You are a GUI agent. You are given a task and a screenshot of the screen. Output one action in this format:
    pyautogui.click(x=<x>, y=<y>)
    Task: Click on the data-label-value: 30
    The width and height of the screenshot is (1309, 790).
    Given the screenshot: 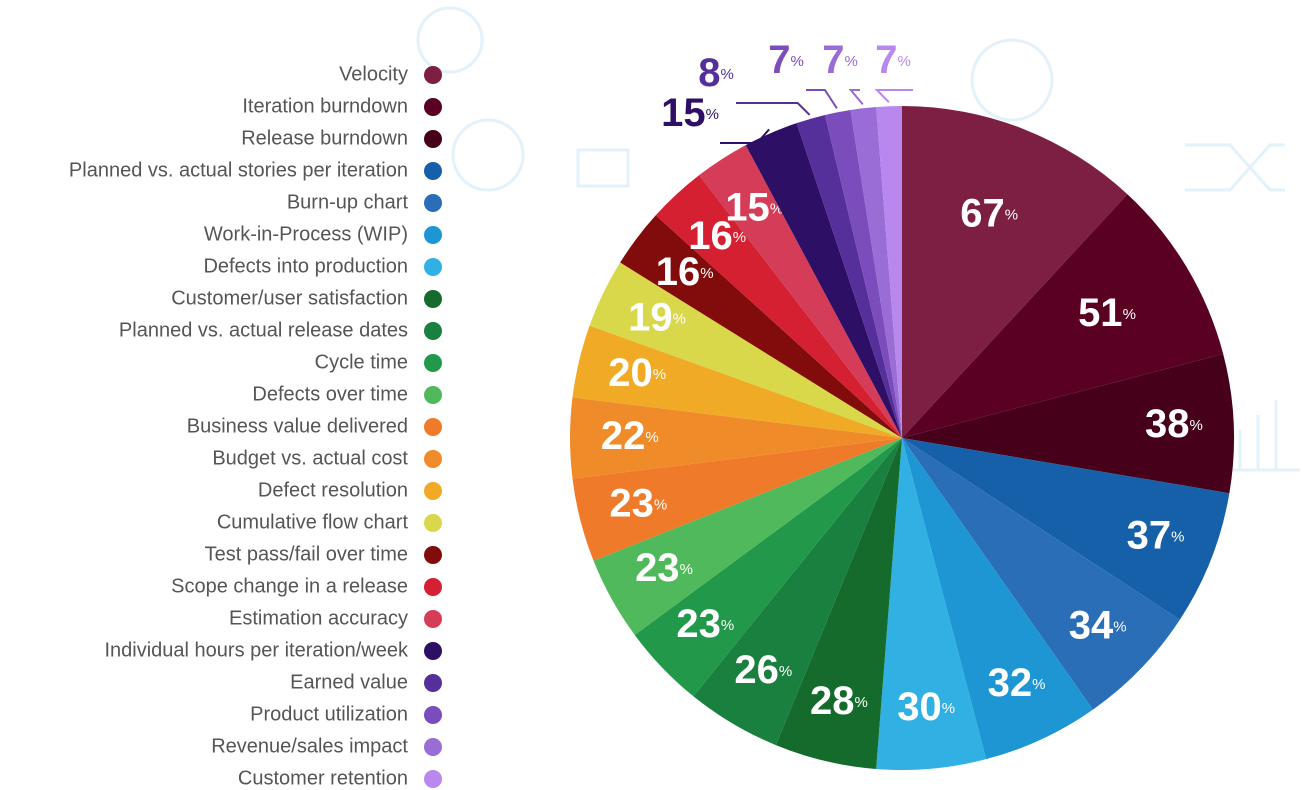 What is the action you would take?
    pyautogui.click(x=919, y=707)
    